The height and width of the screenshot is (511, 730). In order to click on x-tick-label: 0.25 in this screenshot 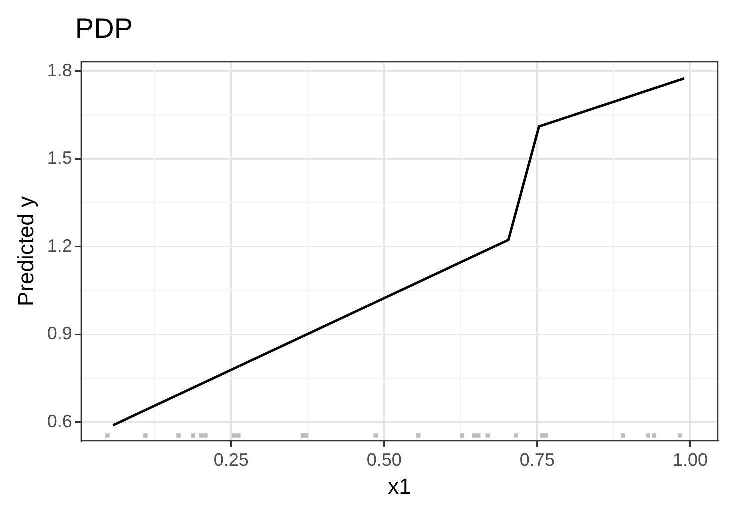, I will do `click(231, 460)`.